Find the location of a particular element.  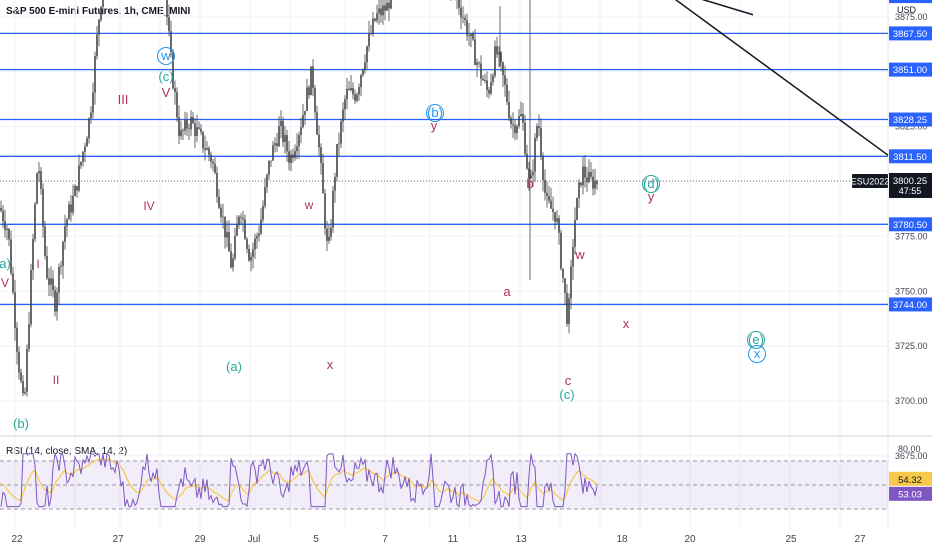

wave-label-0: a) is located at coordinates (5, 263).